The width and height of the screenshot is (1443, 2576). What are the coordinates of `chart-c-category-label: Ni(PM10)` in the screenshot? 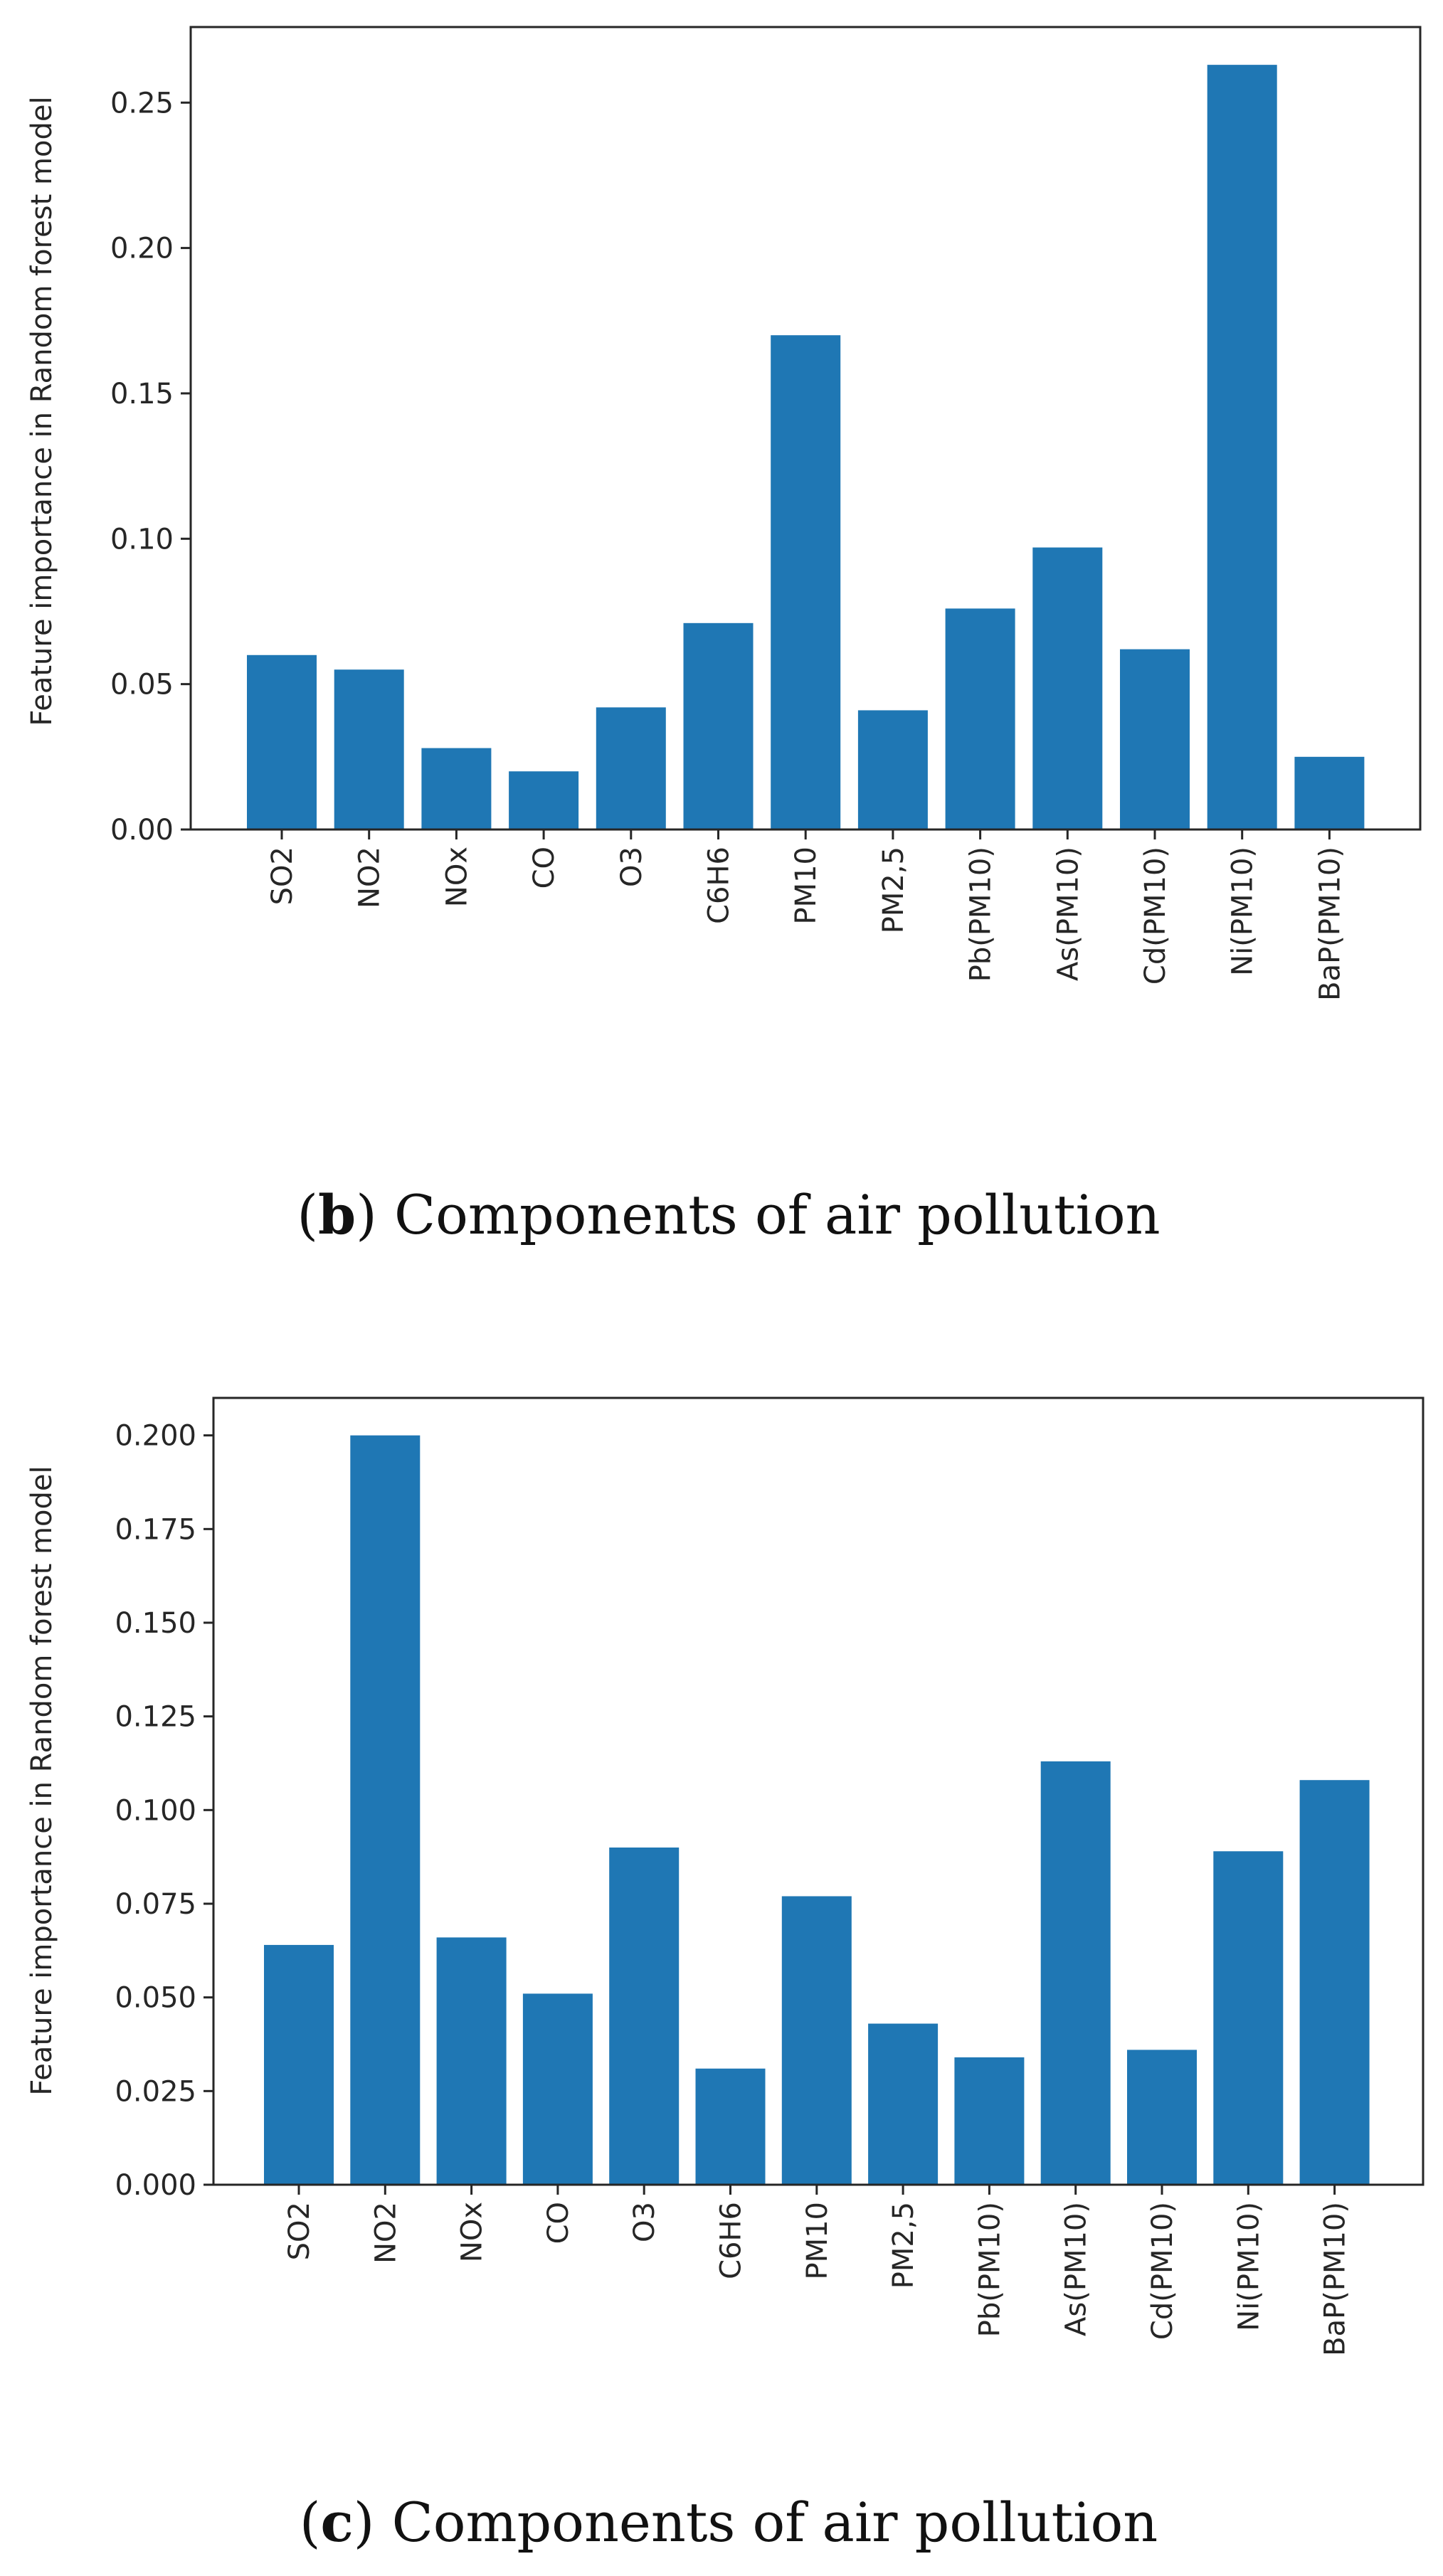 It's located at (1249, 2266).